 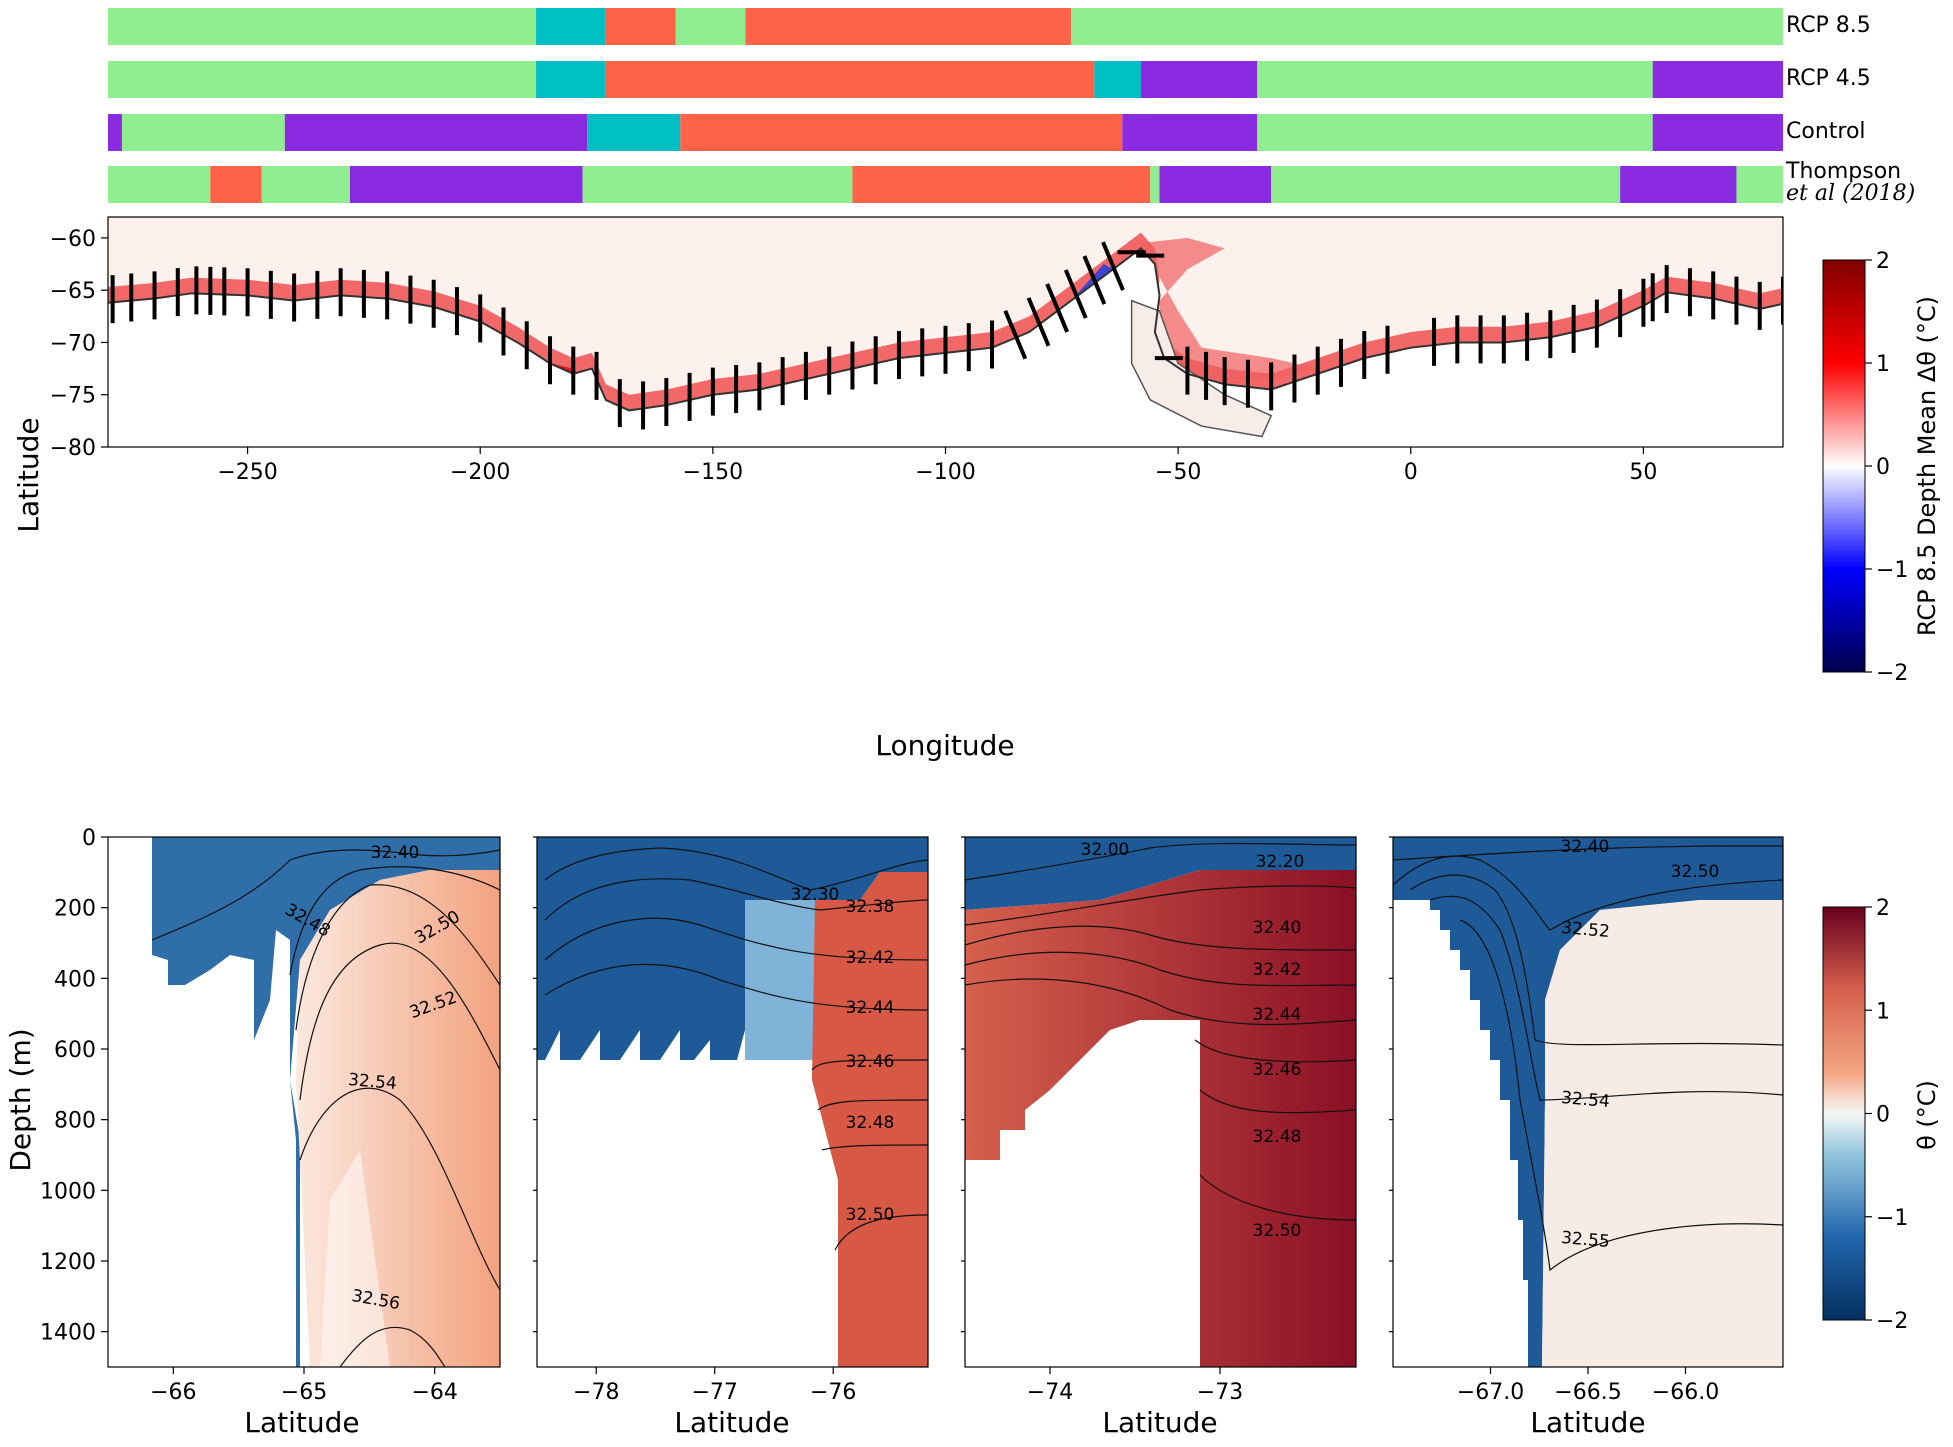 I want to click on map-colorbar-ticks: −2 −1 0 1 2, so click(x=1886, y=467).